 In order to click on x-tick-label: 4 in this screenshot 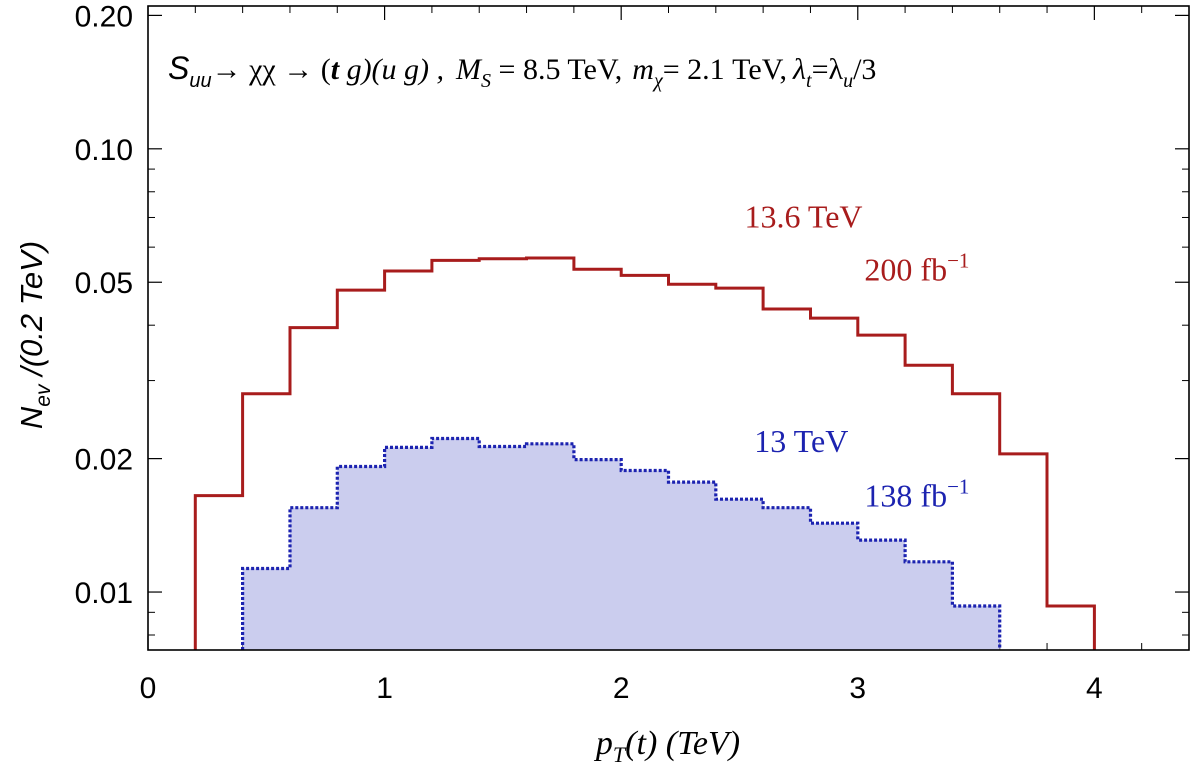, I will do `click(1094, 688)`.